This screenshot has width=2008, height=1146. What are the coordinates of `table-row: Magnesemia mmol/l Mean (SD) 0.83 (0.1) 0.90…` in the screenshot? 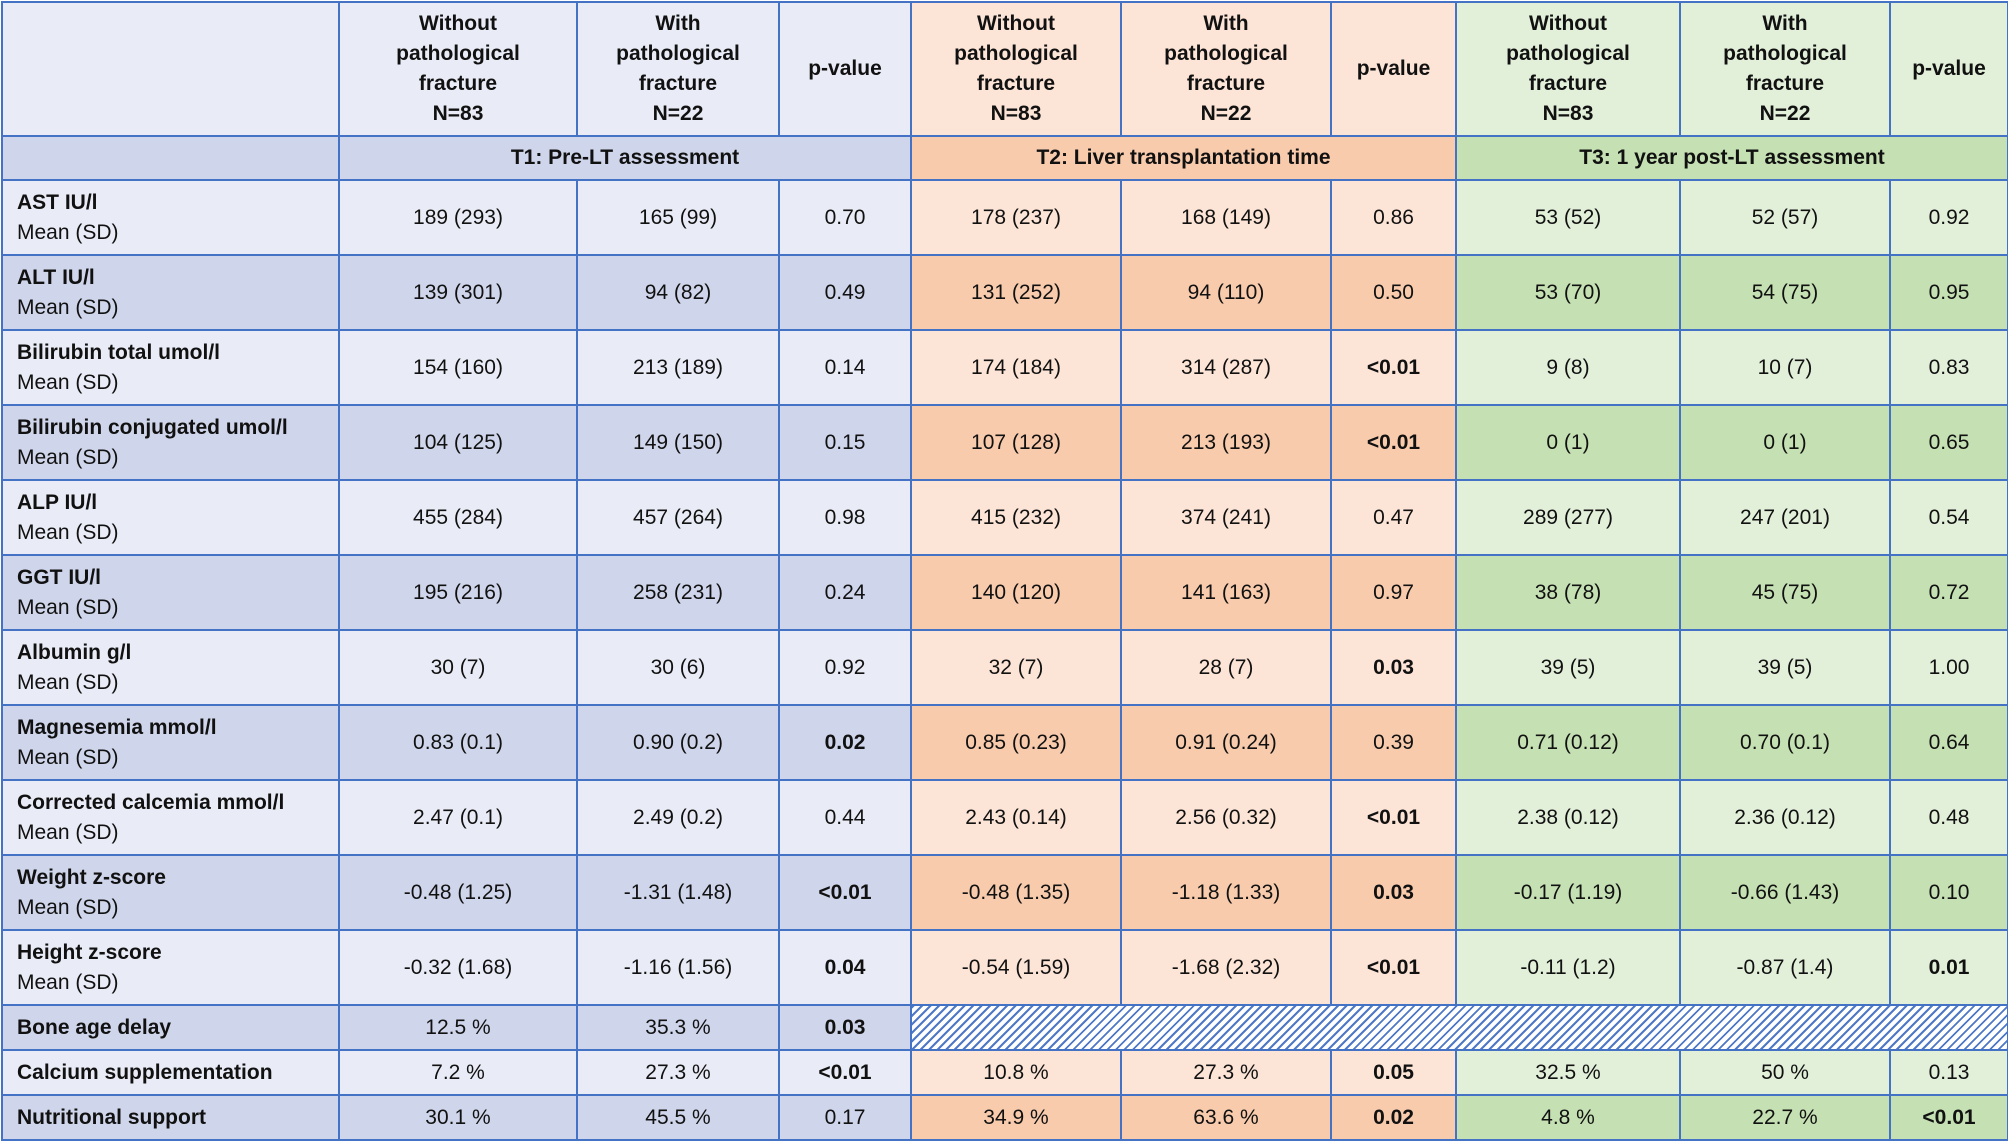 It's located at (1004, 742).